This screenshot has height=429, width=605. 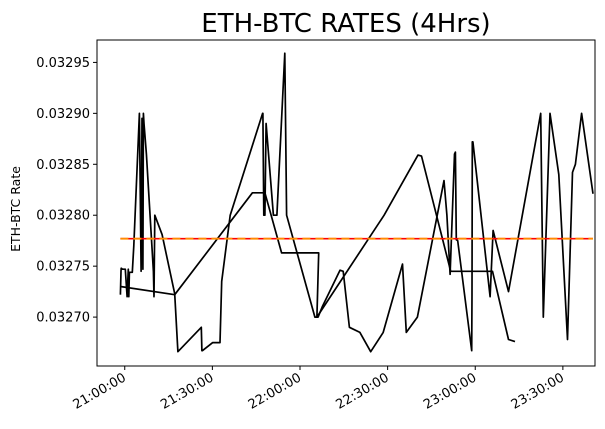 What do you see at coordinates (63, 114) in the screenshot?
I see `y-tick-label: 0.03290` at bounding box center [63, 114].